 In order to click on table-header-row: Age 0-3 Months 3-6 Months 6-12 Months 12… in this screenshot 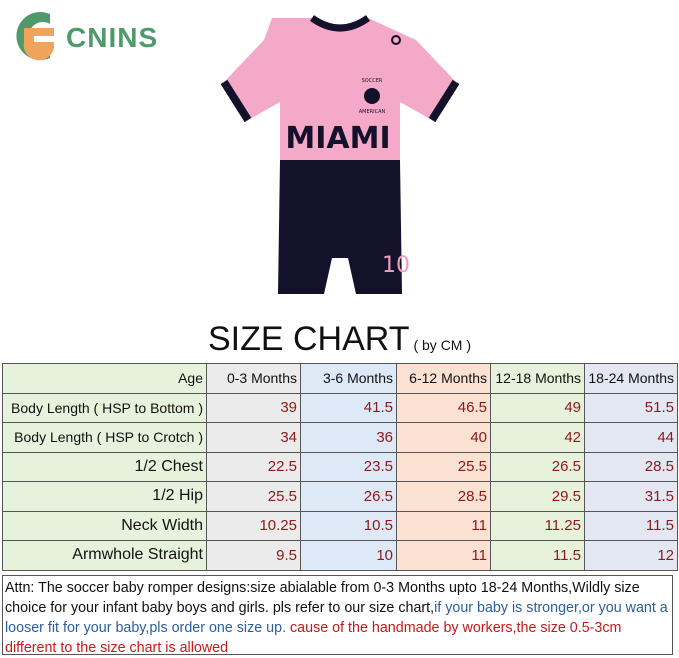, I will do `click(340, 378)`.